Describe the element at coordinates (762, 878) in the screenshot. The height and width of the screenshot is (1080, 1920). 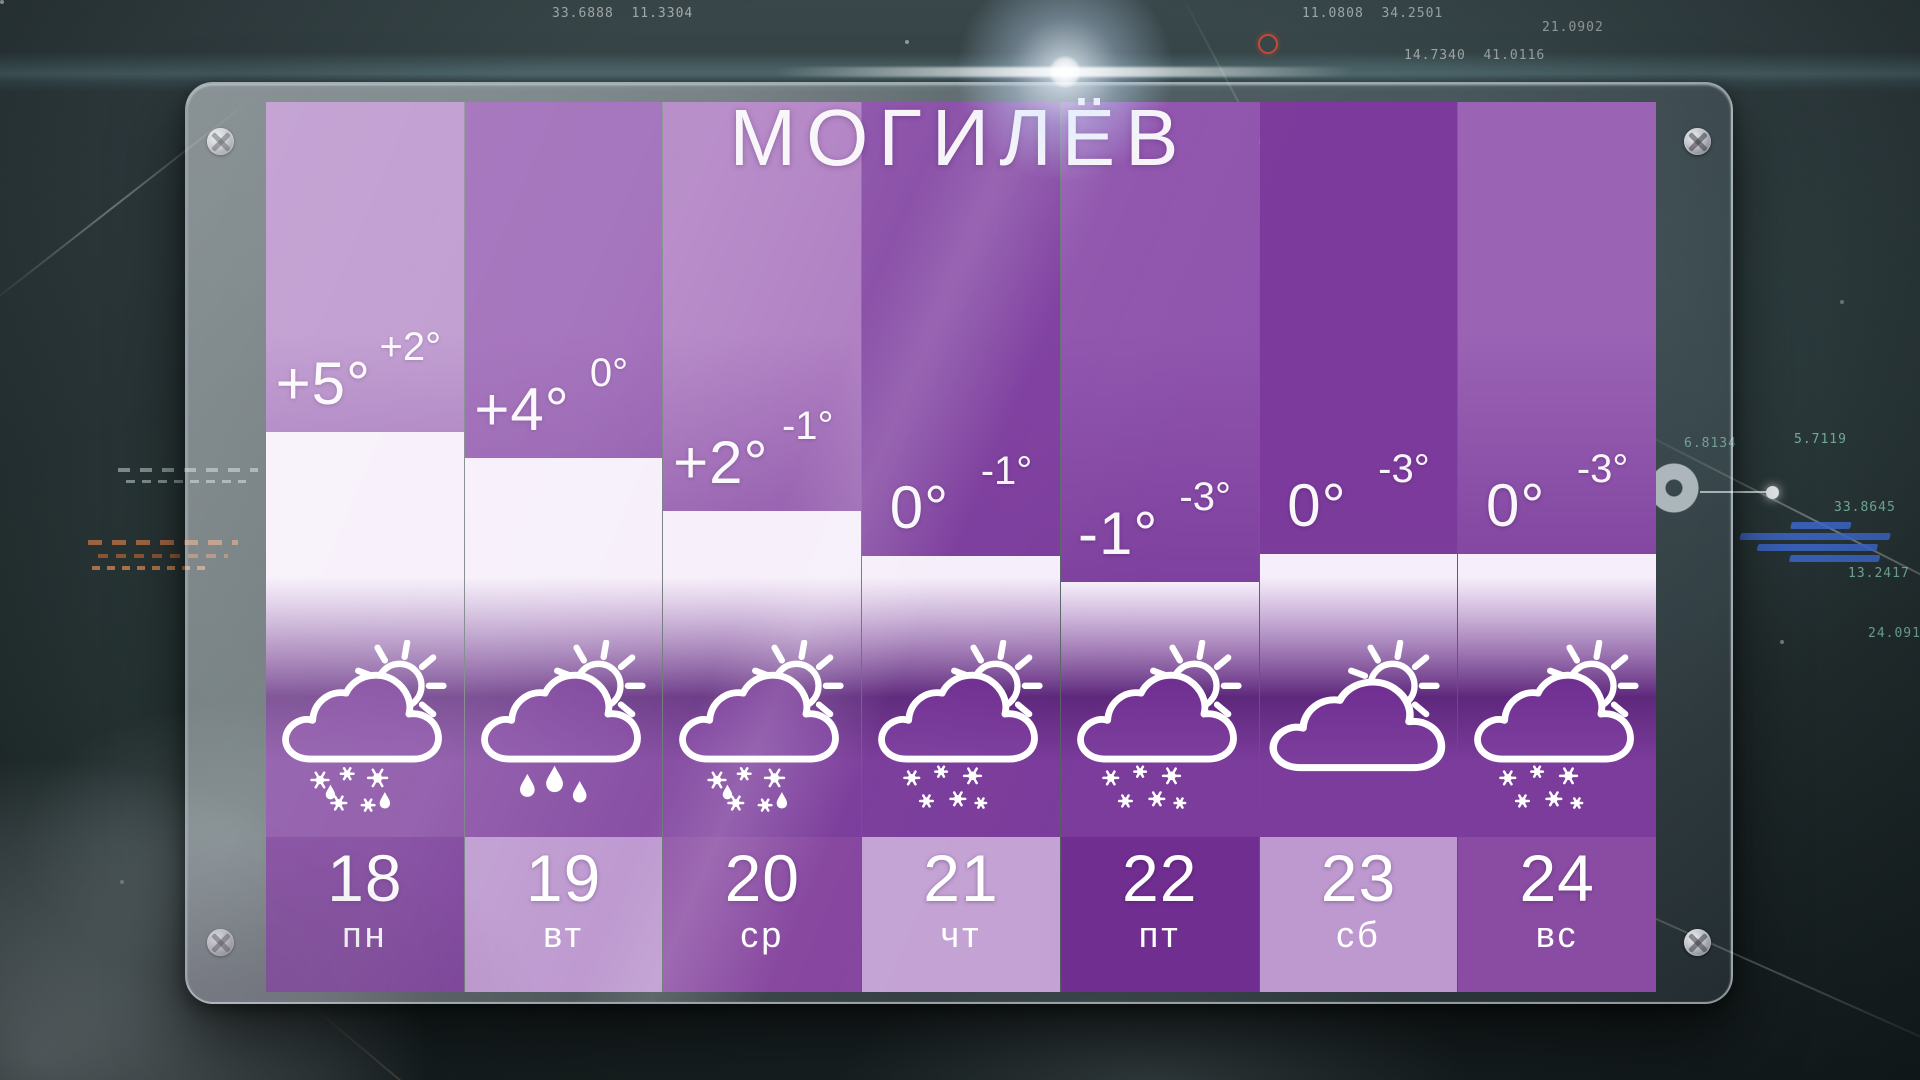
I see `date-label: 20` at that location.